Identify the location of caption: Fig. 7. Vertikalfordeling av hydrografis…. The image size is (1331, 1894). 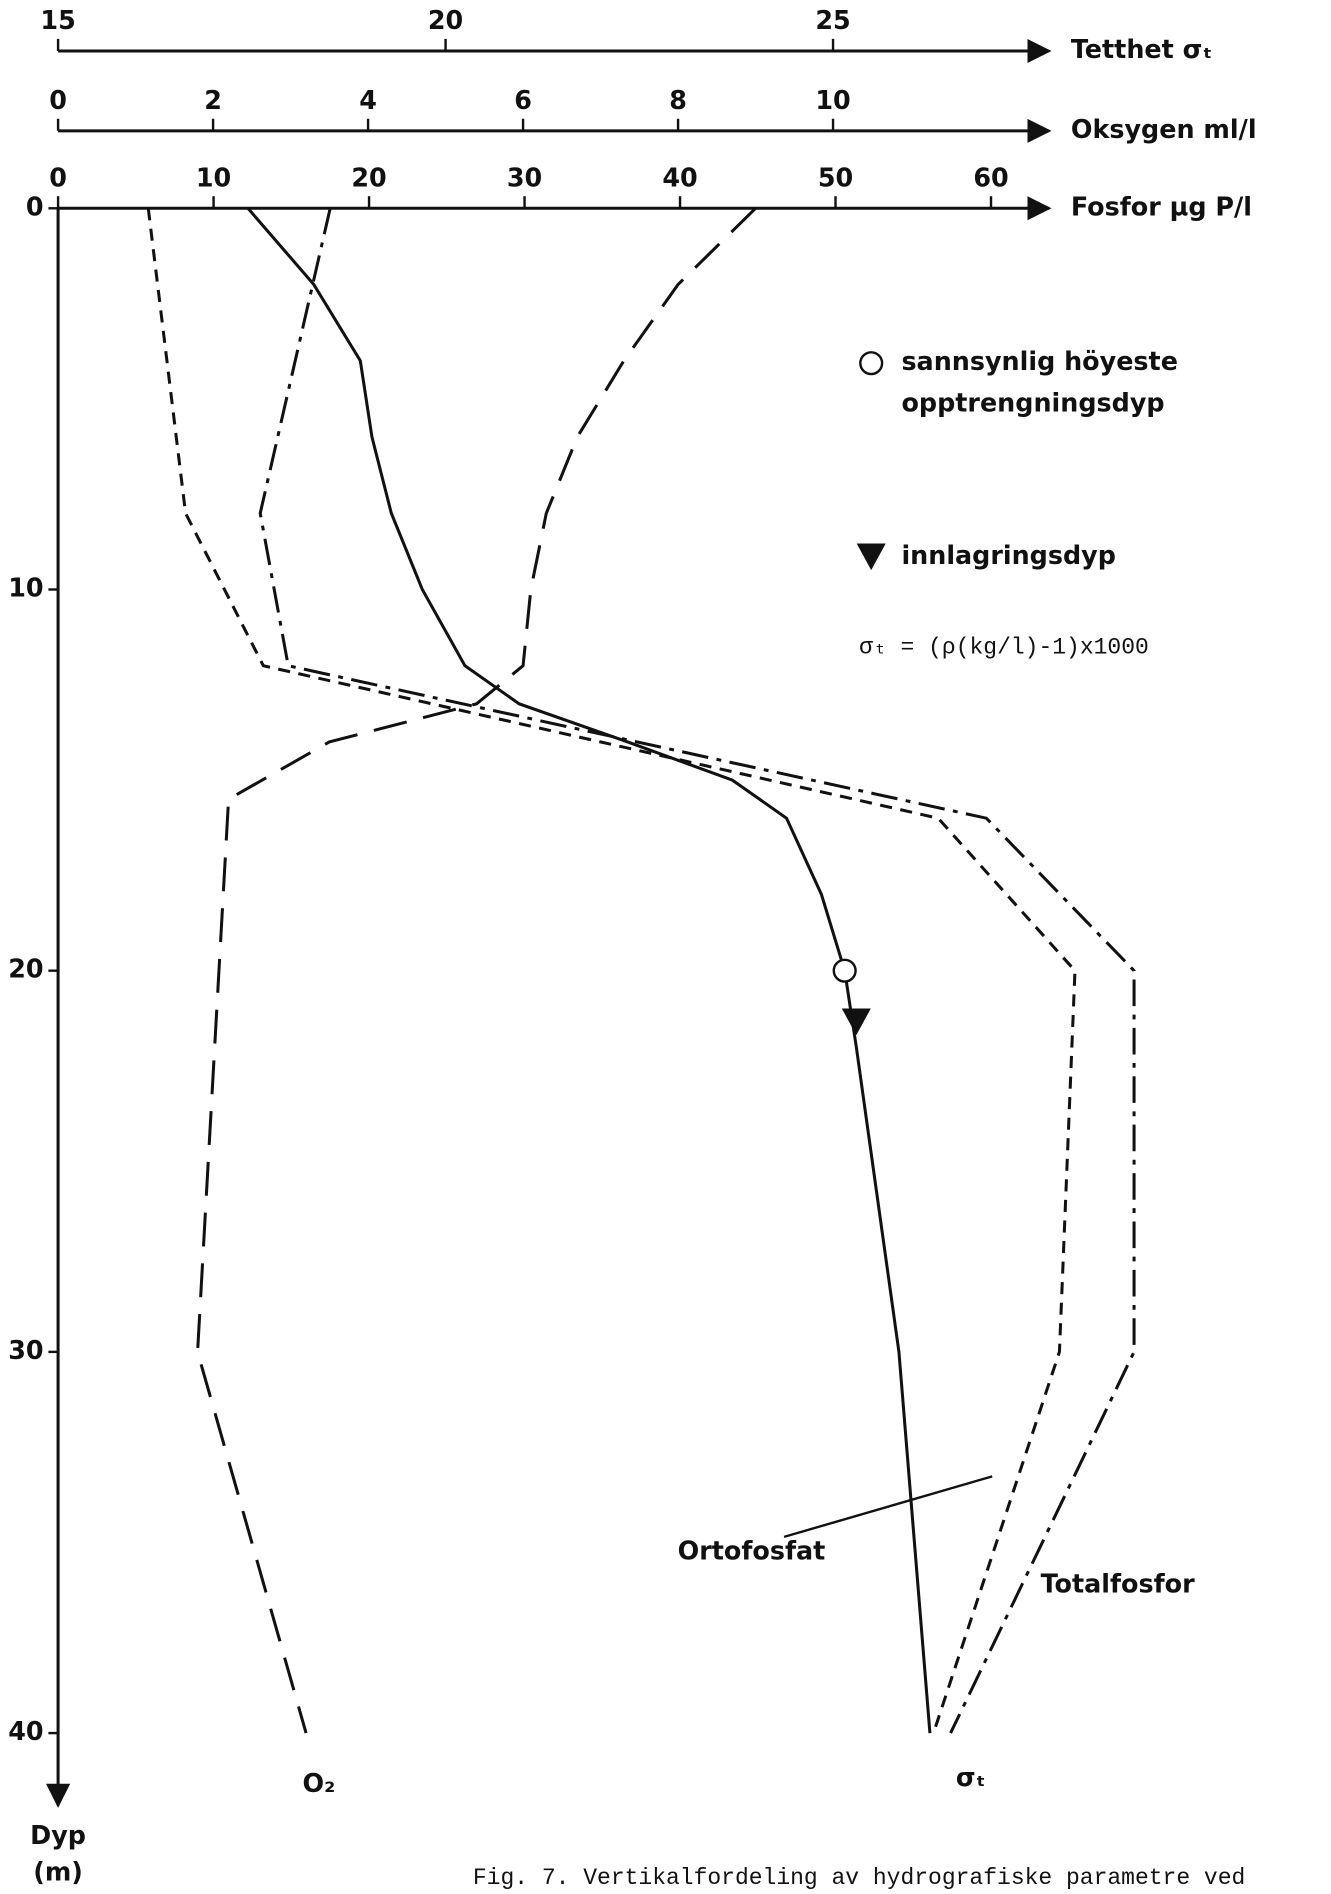
(859, 1878).